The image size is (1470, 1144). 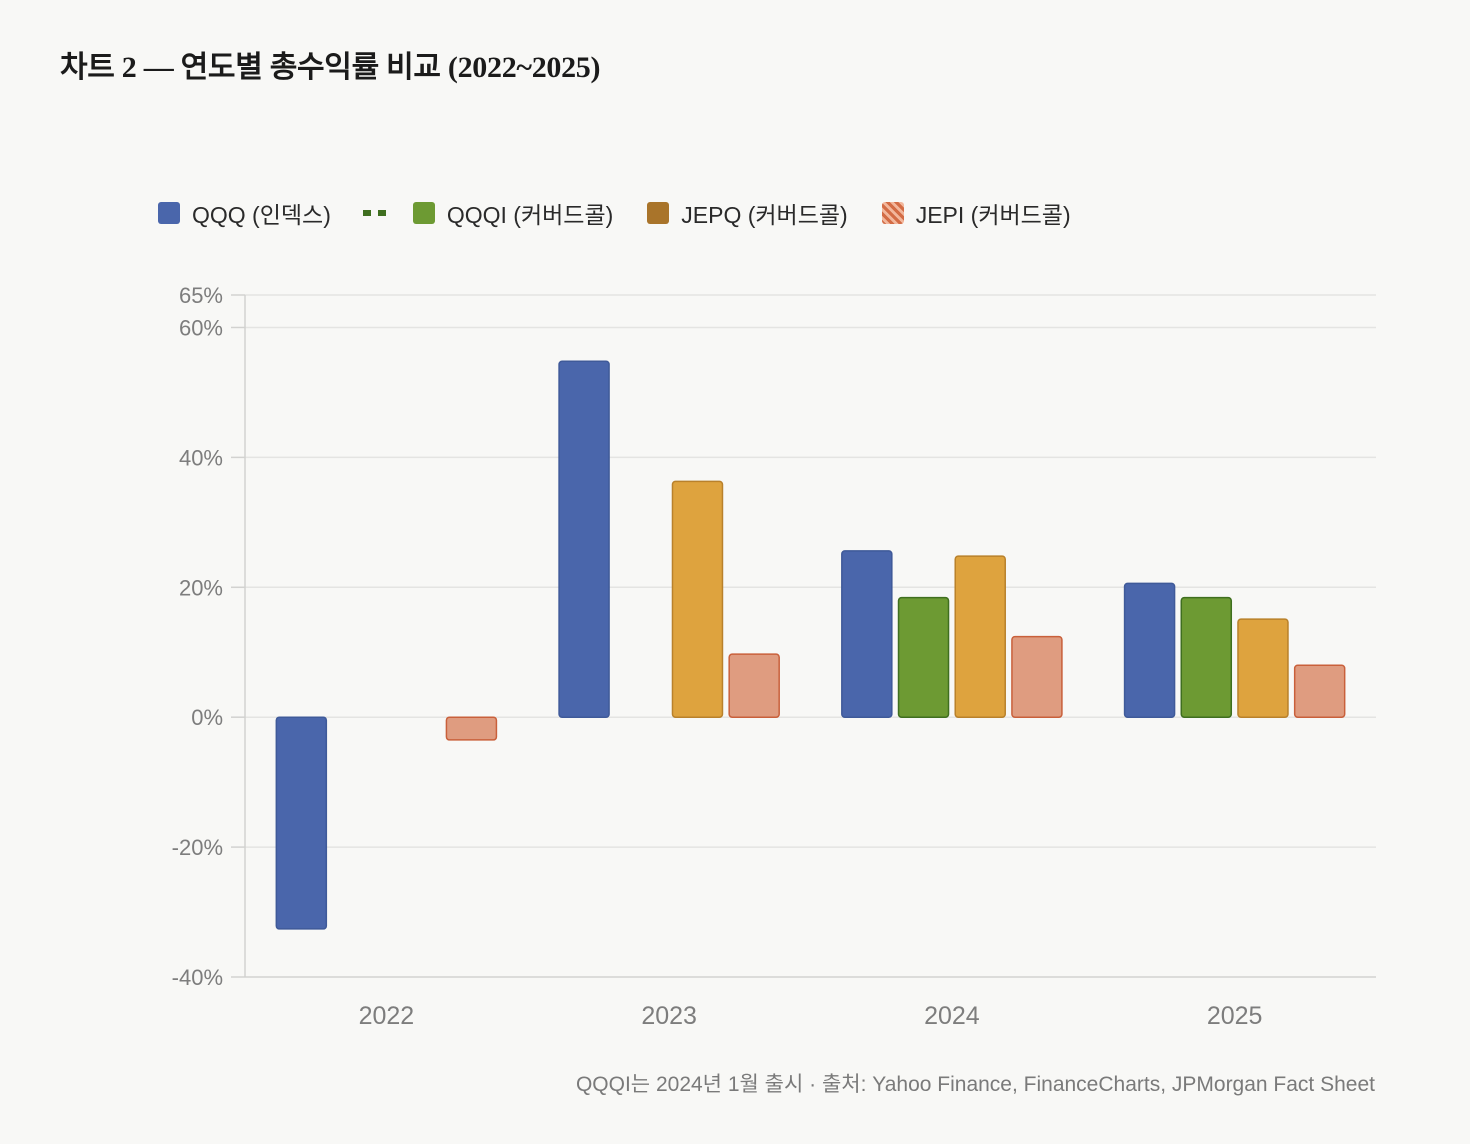 I want to click on y-tick-label: -20%, so click(x=197, y=847).